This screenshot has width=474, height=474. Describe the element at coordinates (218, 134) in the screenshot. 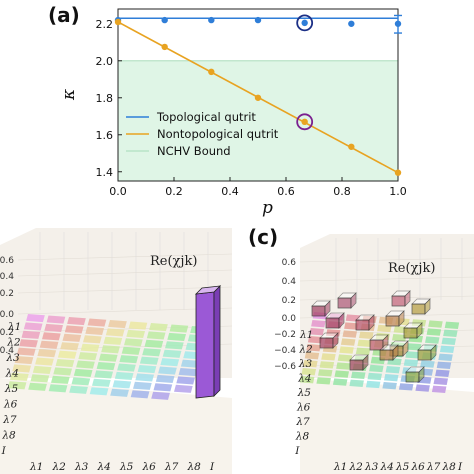

I see `legend-label-nontopological: Nontopological qutrit` at that location.